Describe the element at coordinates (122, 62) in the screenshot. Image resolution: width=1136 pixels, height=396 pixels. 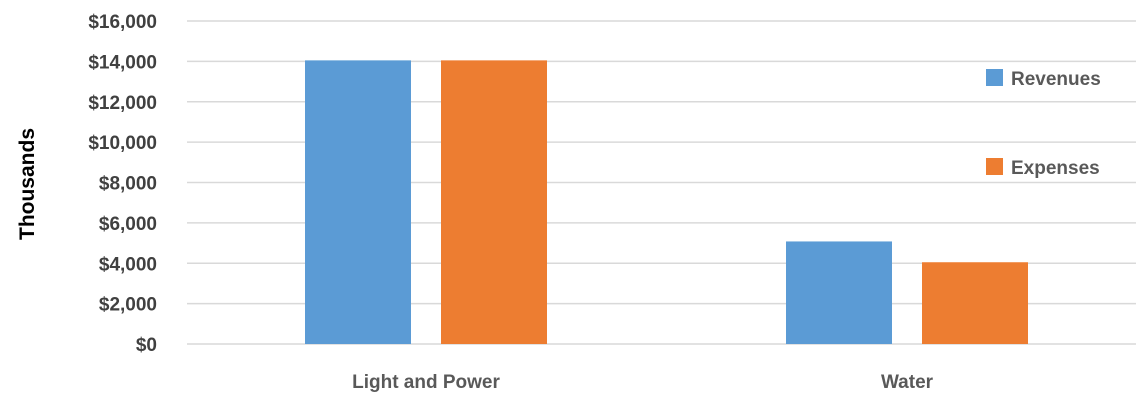
I see `y-tick-label: $14,000` at that location.